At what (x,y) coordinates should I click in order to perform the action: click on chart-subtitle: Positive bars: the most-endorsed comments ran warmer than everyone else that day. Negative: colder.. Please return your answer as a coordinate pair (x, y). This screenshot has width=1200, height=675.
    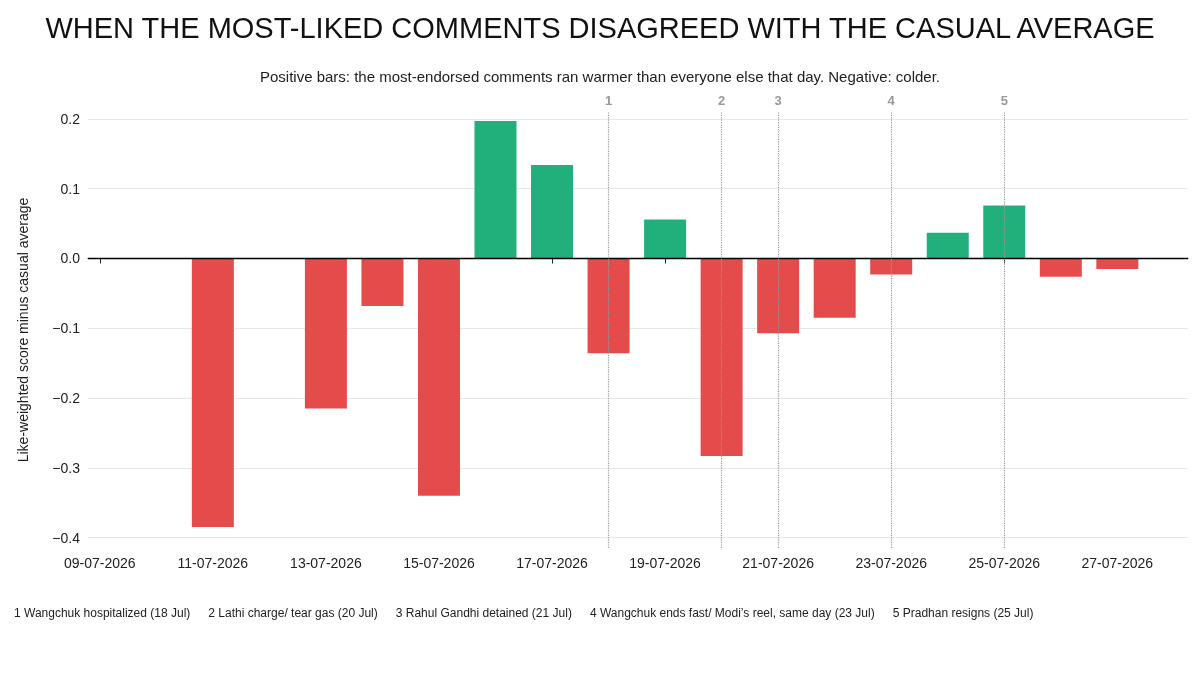
    Looking at the image, I should click on (600, 76).